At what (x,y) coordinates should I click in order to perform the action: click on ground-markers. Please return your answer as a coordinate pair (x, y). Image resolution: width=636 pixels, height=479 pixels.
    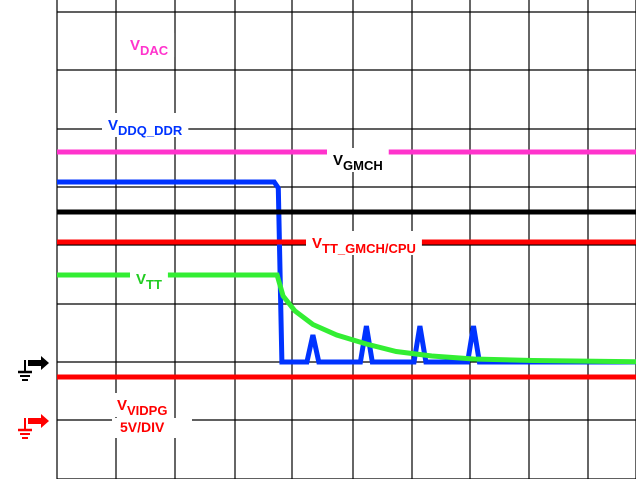
    Looking at the image, I should click on (33, 397).